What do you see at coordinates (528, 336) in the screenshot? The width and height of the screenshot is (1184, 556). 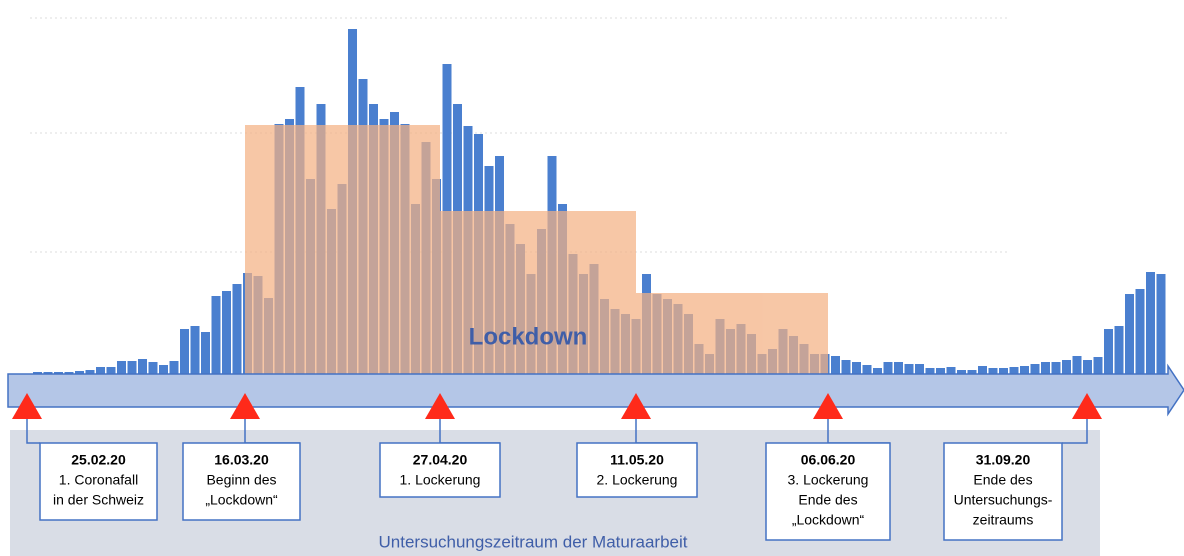 I see `lockdown-label: Lockdown` at bounding box center [528, 336].